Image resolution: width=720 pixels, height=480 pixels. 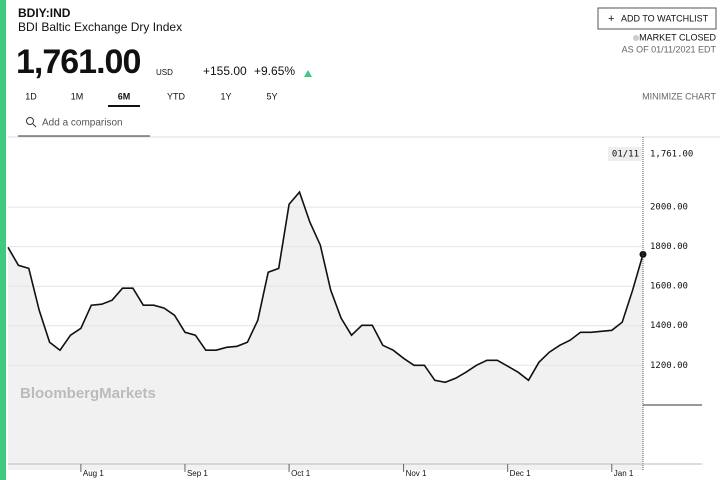 I want to click on x-tick-label: Jan 1, so click(x=624, y=473).